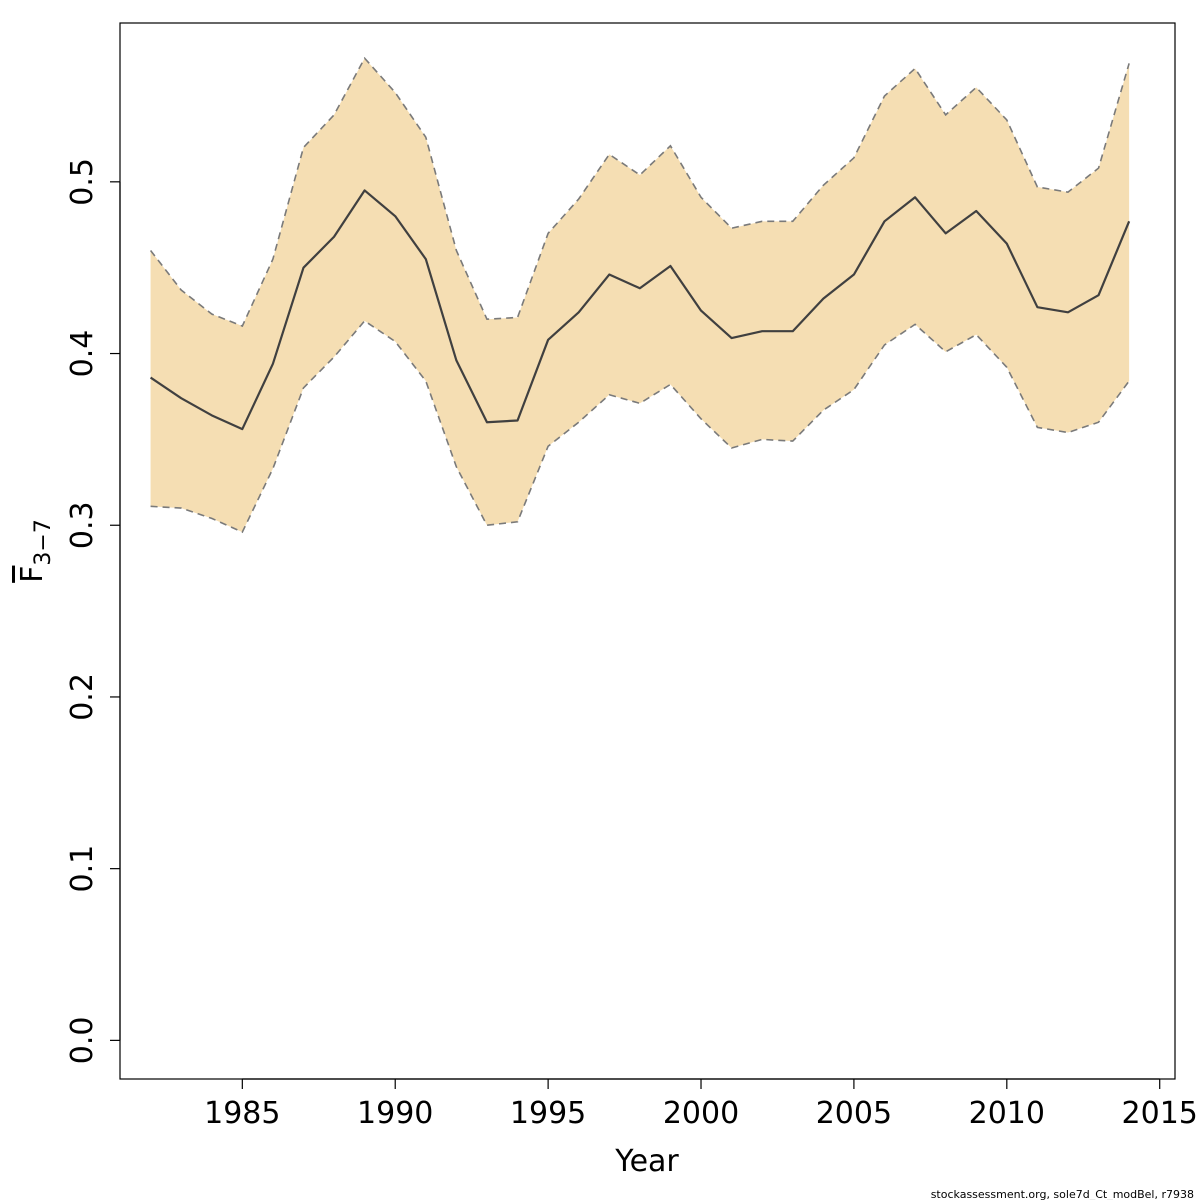  What do you see at coordinates (548, 1113) in the screenshot?
I see `x-tick-label: 1995` at bounding box center [548, 1113].